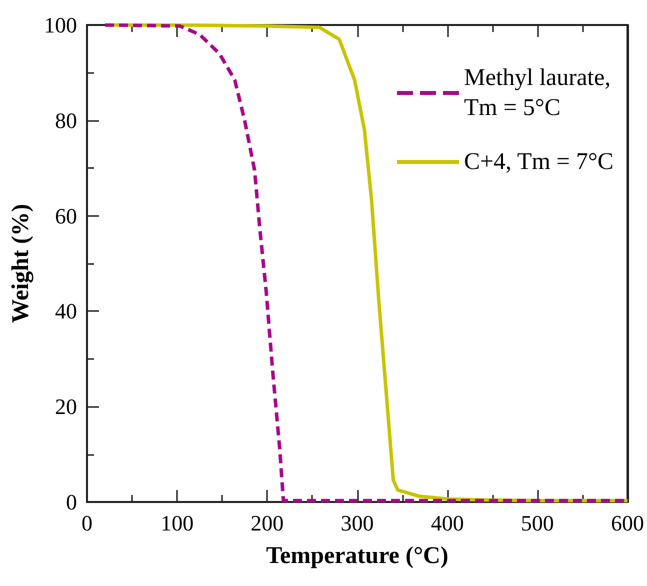  I want to click on x-tick-label: 600, so click(627, 523).